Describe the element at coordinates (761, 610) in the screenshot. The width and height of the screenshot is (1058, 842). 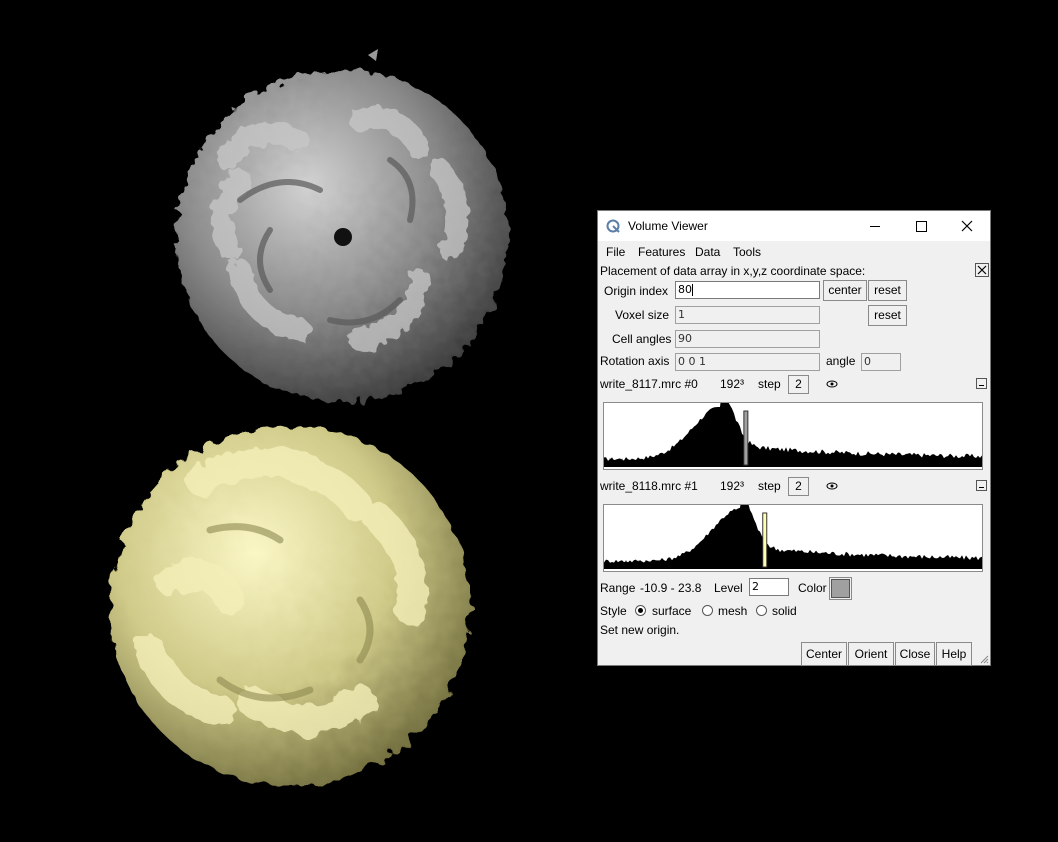
I see `style-solid-radio` at that location.